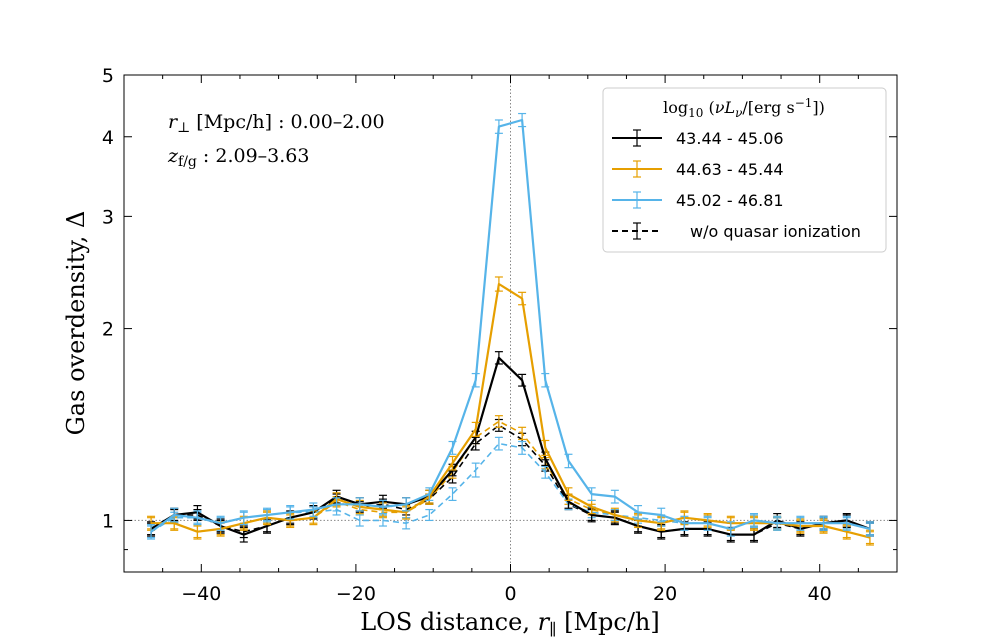 Image resolution: width=996 pixels, height=641 pixels. I want to click on legend-entry-1: 44.63 - 45.44, so click(698, 169).